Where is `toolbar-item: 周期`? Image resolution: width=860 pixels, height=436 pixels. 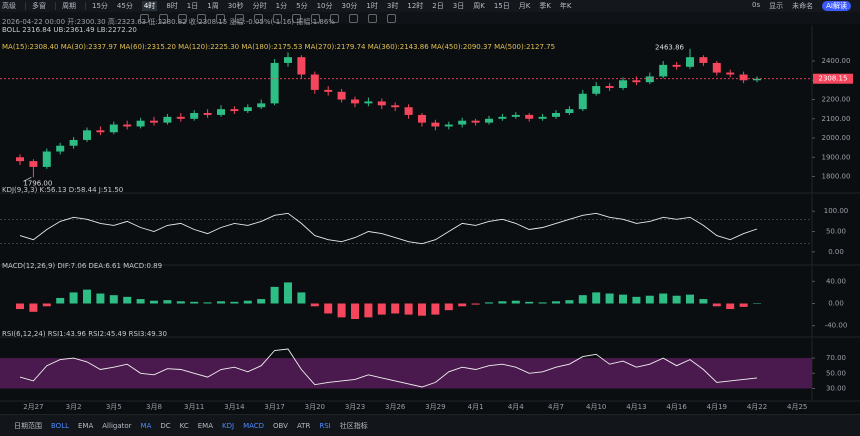 toolbar-item: 周期 is located at coordinates (69, 6).